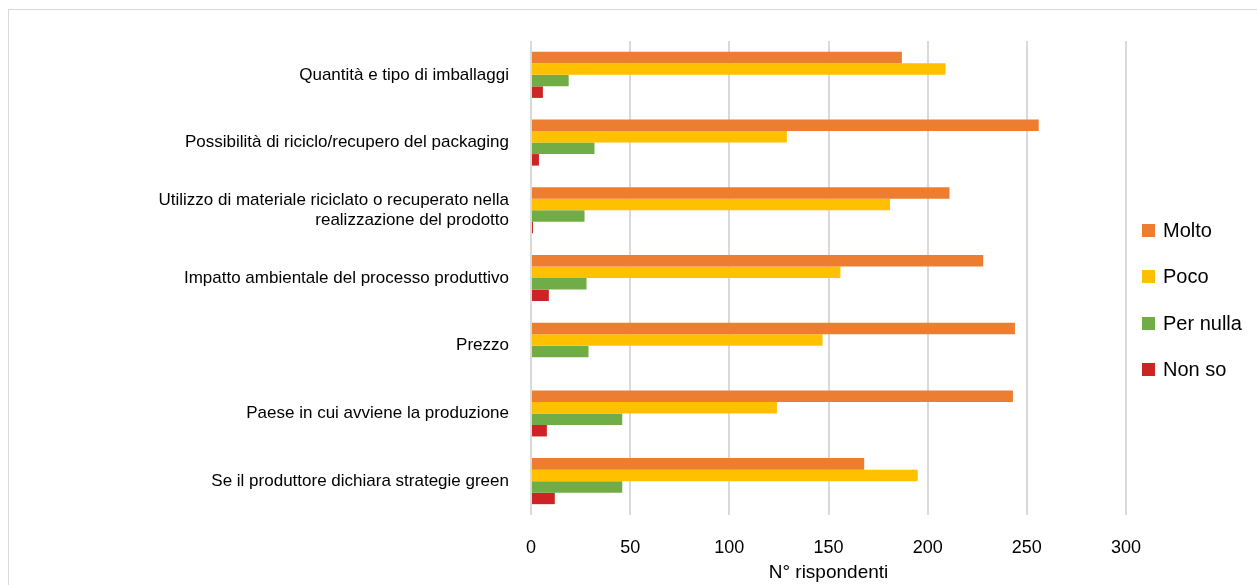 This screenshot has width=1257, height=585. I want to click on x-tick-label: 50, so click(630, 546).